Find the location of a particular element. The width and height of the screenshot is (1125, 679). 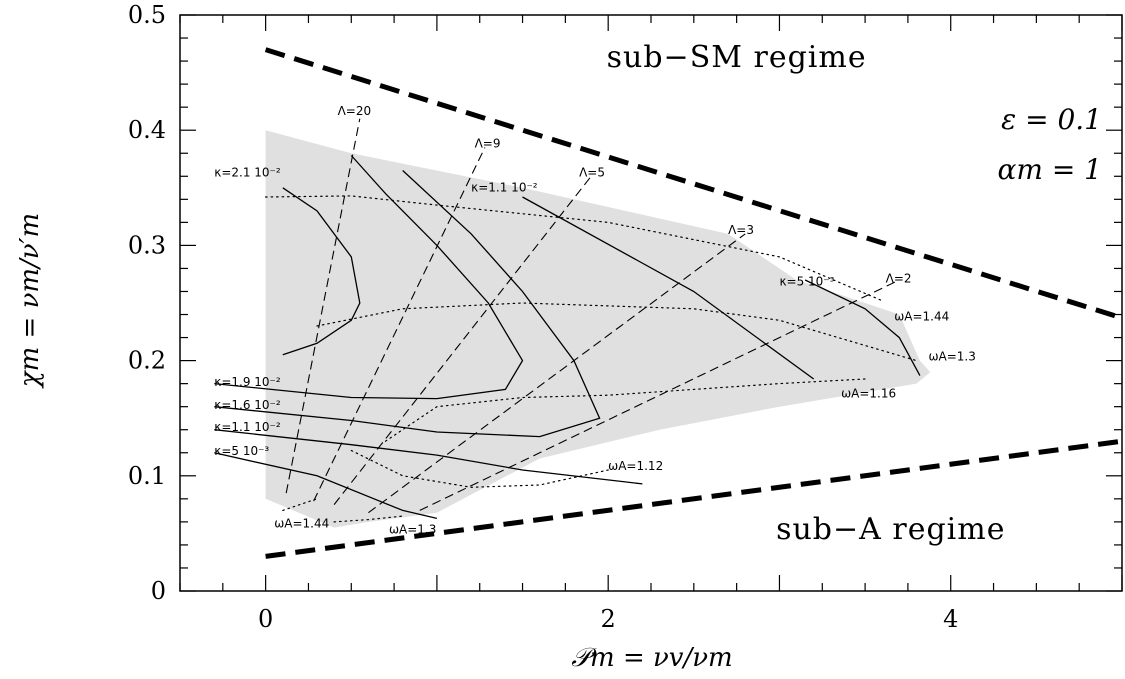

omega-label-3: ωA=1.12 is located at coordinates (635, 466).